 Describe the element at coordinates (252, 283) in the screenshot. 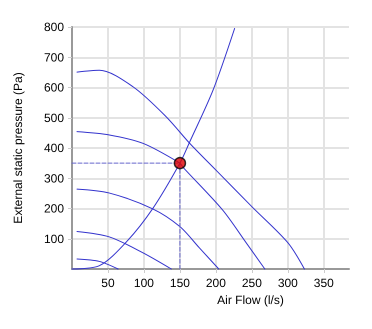

I see `x-tick-label: 250` at that location.